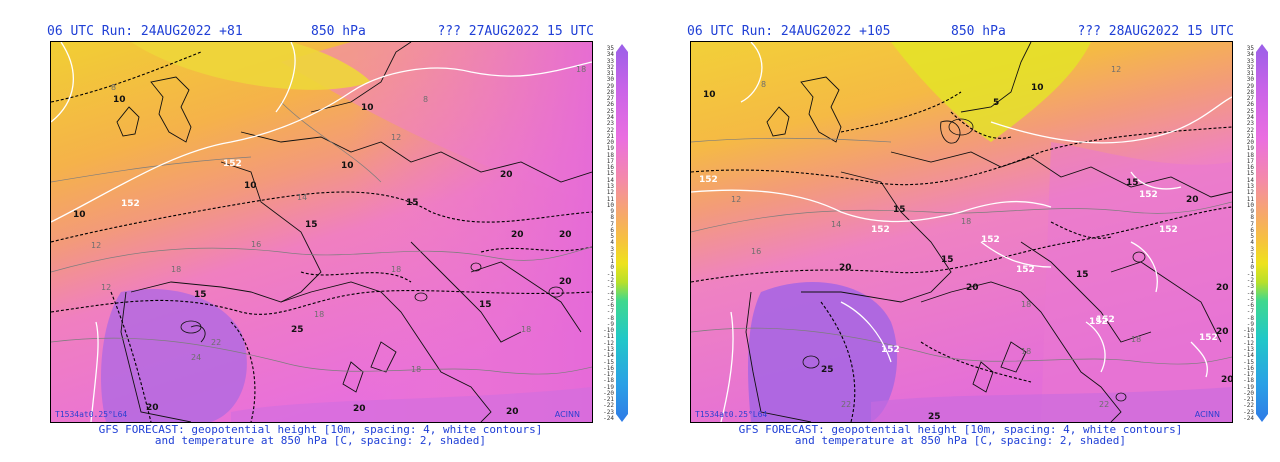  What do you see at coordinates (113, 87) in the screenshot?
I see `minor-isotherm-label: 8` at bounding box center [113, 87].